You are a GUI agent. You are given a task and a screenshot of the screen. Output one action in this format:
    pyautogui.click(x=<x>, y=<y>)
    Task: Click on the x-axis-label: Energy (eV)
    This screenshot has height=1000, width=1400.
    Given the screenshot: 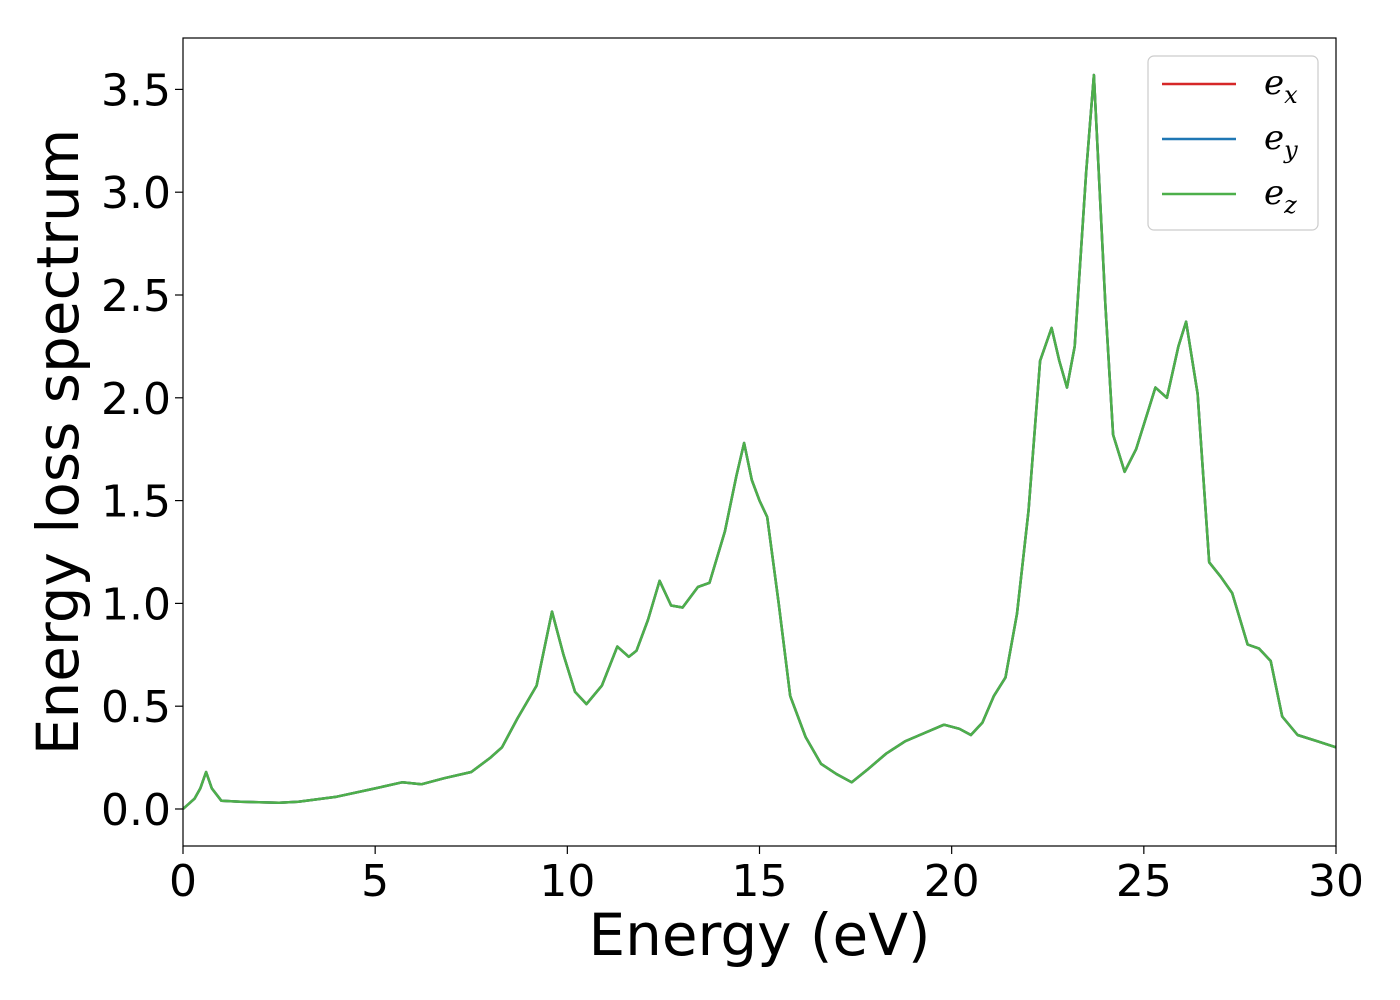 What is the action you would take?
    pyautogui.click(x=759, y=935)
    